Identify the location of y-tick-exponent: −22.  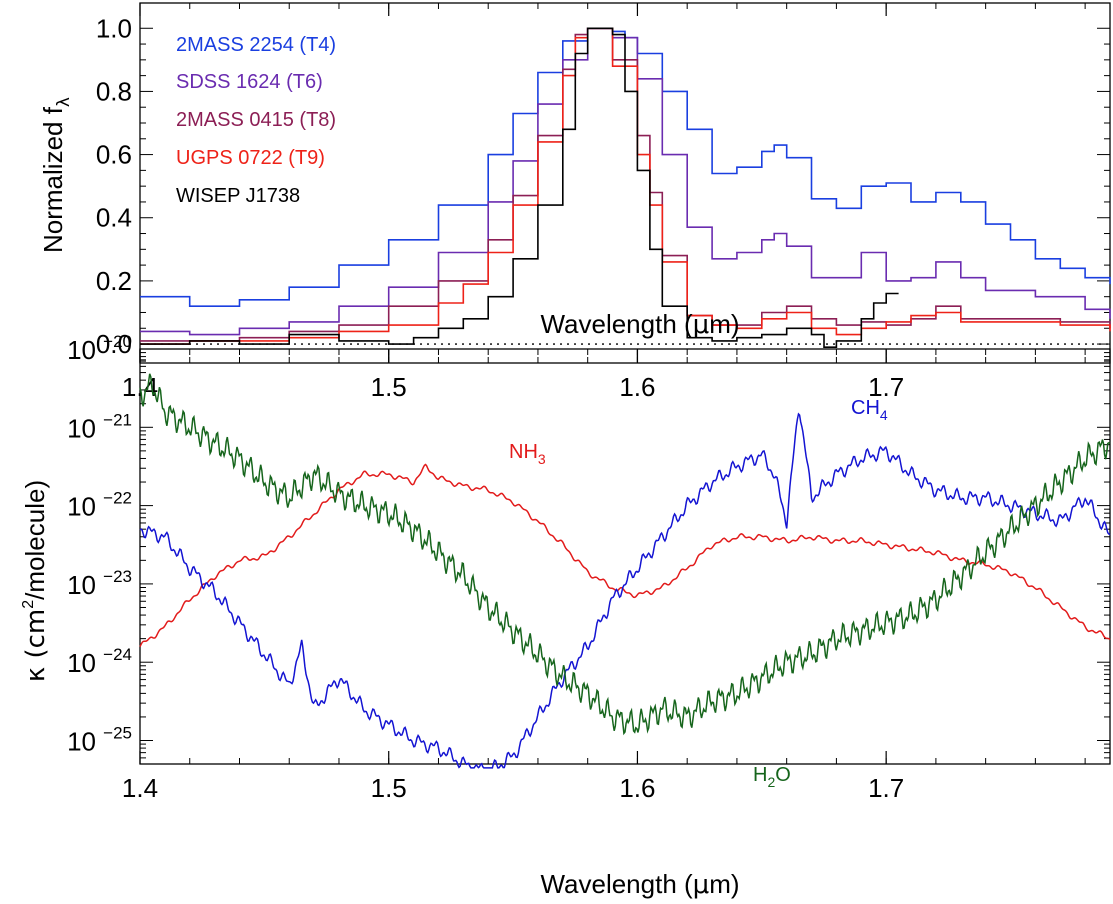
(117, 498).